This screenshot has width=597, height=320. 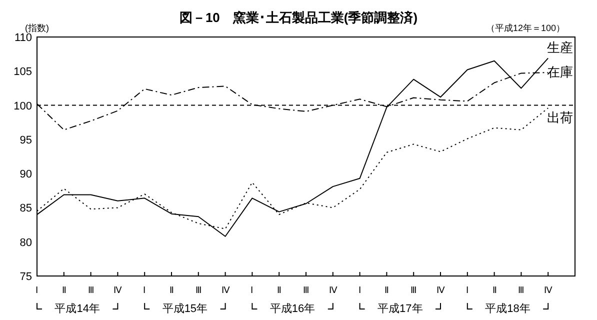 I want to click on y-tick-label: 80, so click(x=26, y=242).